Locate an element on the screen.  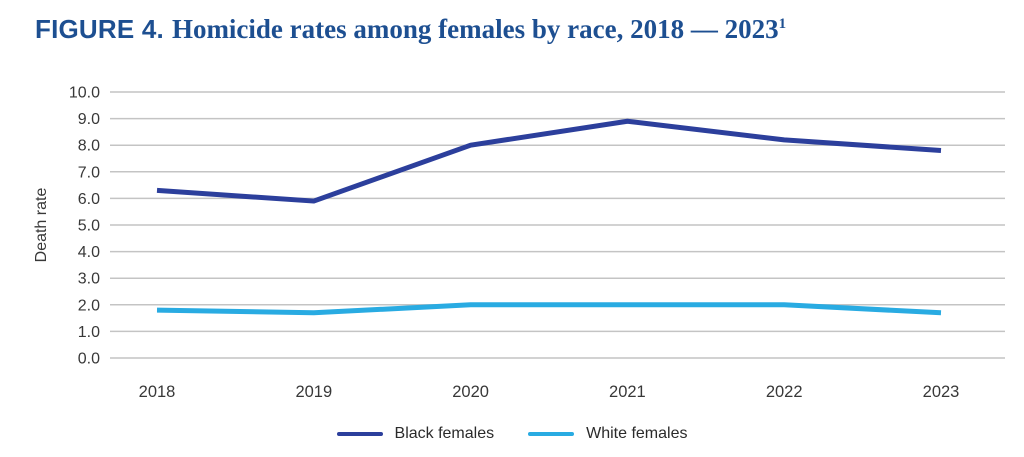
legend-item-white-females: White females is located at coordinates (607, 434).